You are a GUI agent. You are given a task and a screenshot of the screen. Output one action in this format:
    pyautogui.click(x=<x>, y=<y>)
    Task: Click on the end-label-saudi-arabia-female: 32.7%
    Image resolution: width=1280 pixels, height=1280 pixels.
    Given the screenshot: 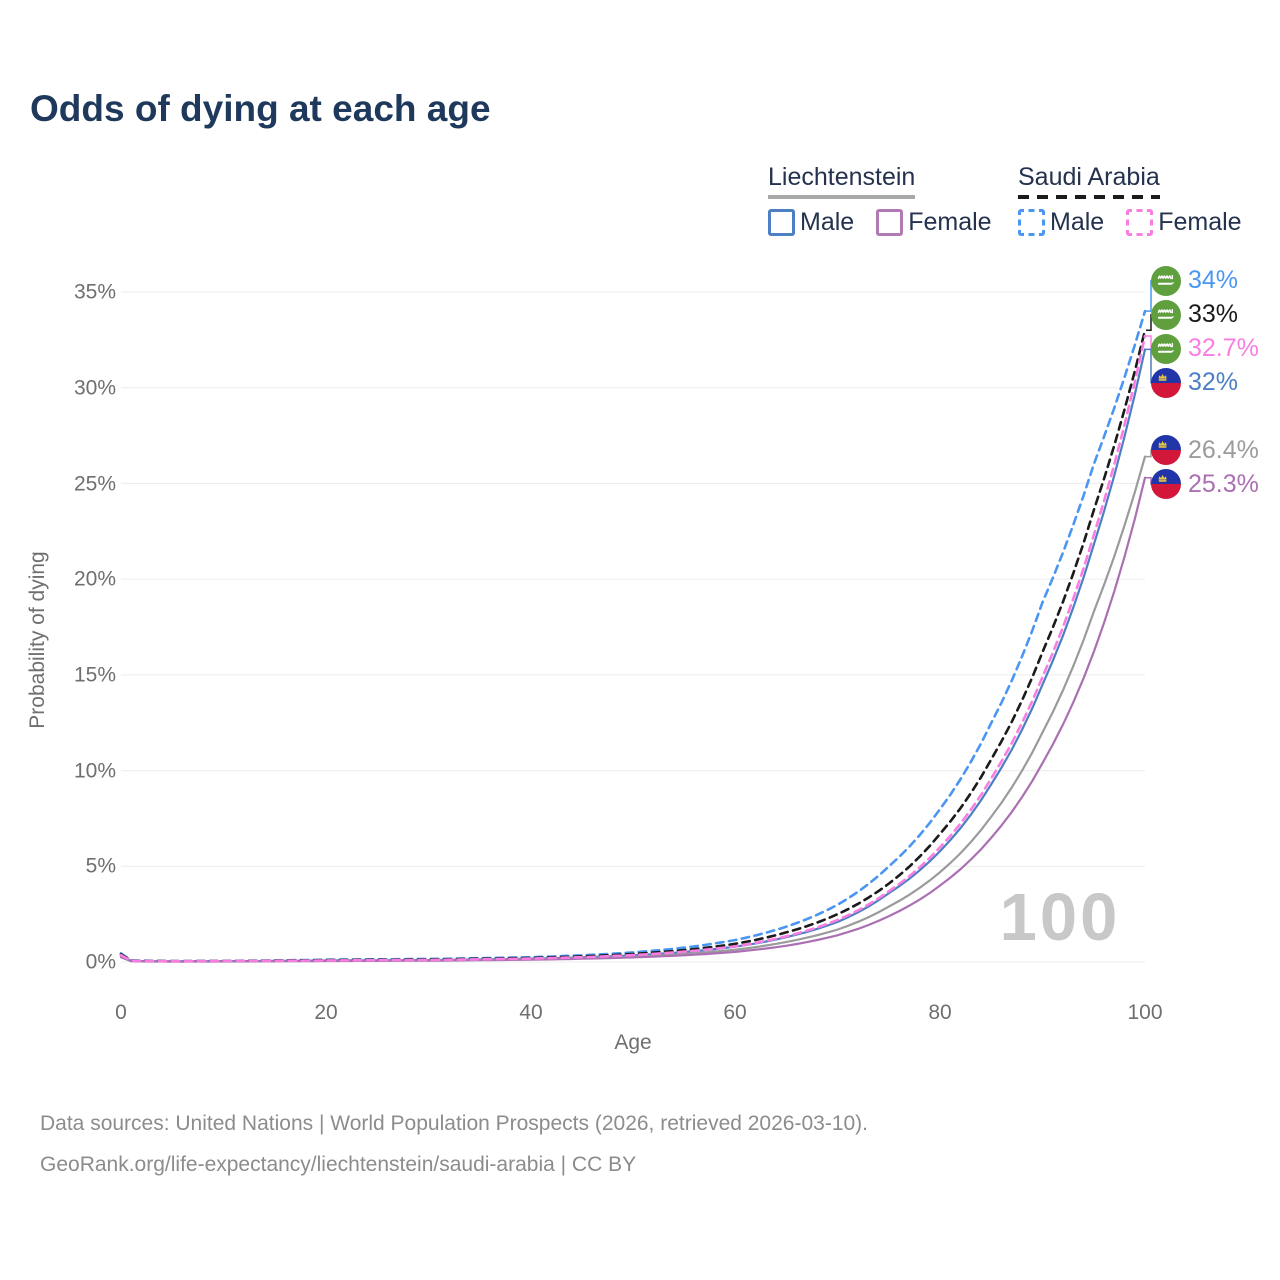 What is the action you would take?
    pyautogui.click(x=1205, y=348)
    